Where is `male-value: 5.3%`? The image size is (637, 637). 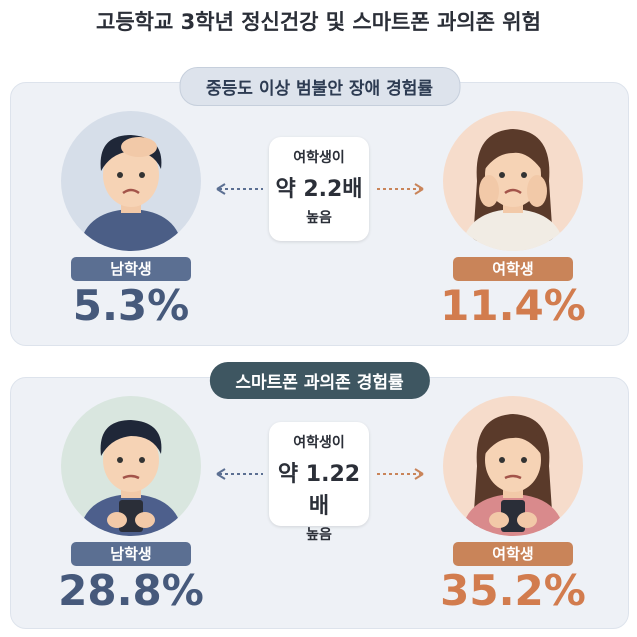
male-value: 5.3% is located at coordinates (131, 305).